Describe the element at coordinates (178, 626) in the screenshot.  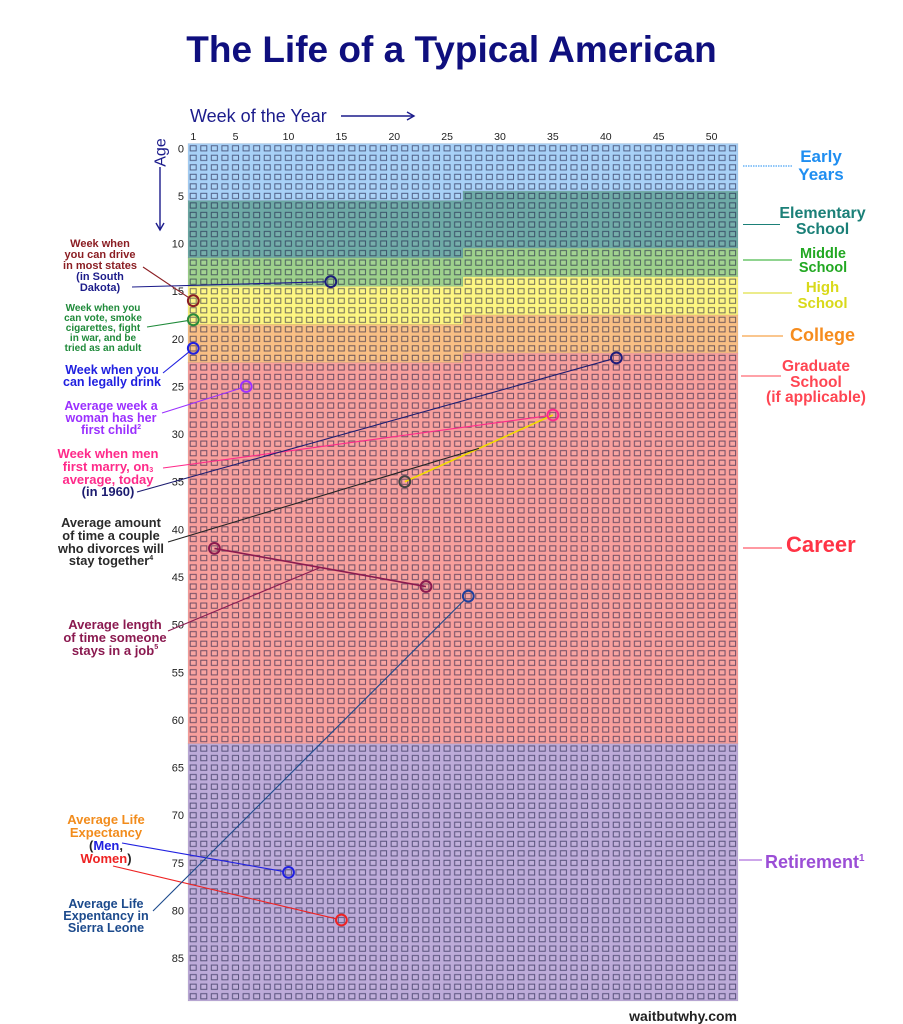
I see `age-tick-label: 50` at that location.